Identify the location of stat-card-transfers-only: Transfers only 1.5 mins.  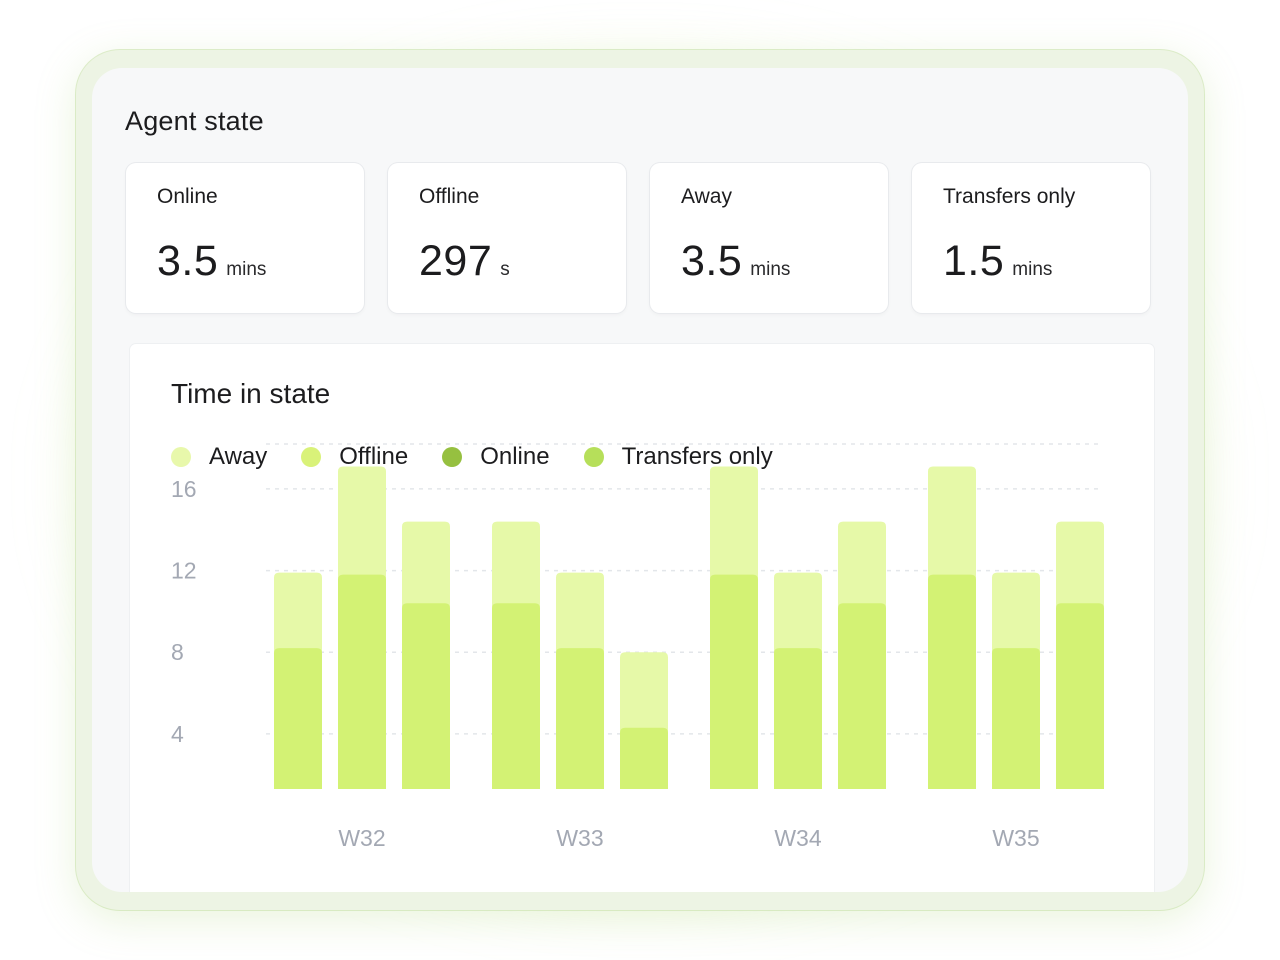
(1031, 238).